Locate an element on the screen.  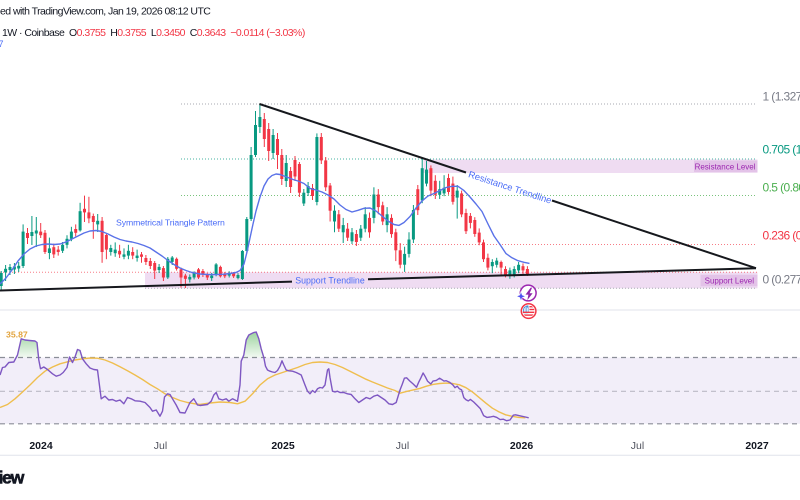
svg-text: 2027 is located at coordinates (757, 446).